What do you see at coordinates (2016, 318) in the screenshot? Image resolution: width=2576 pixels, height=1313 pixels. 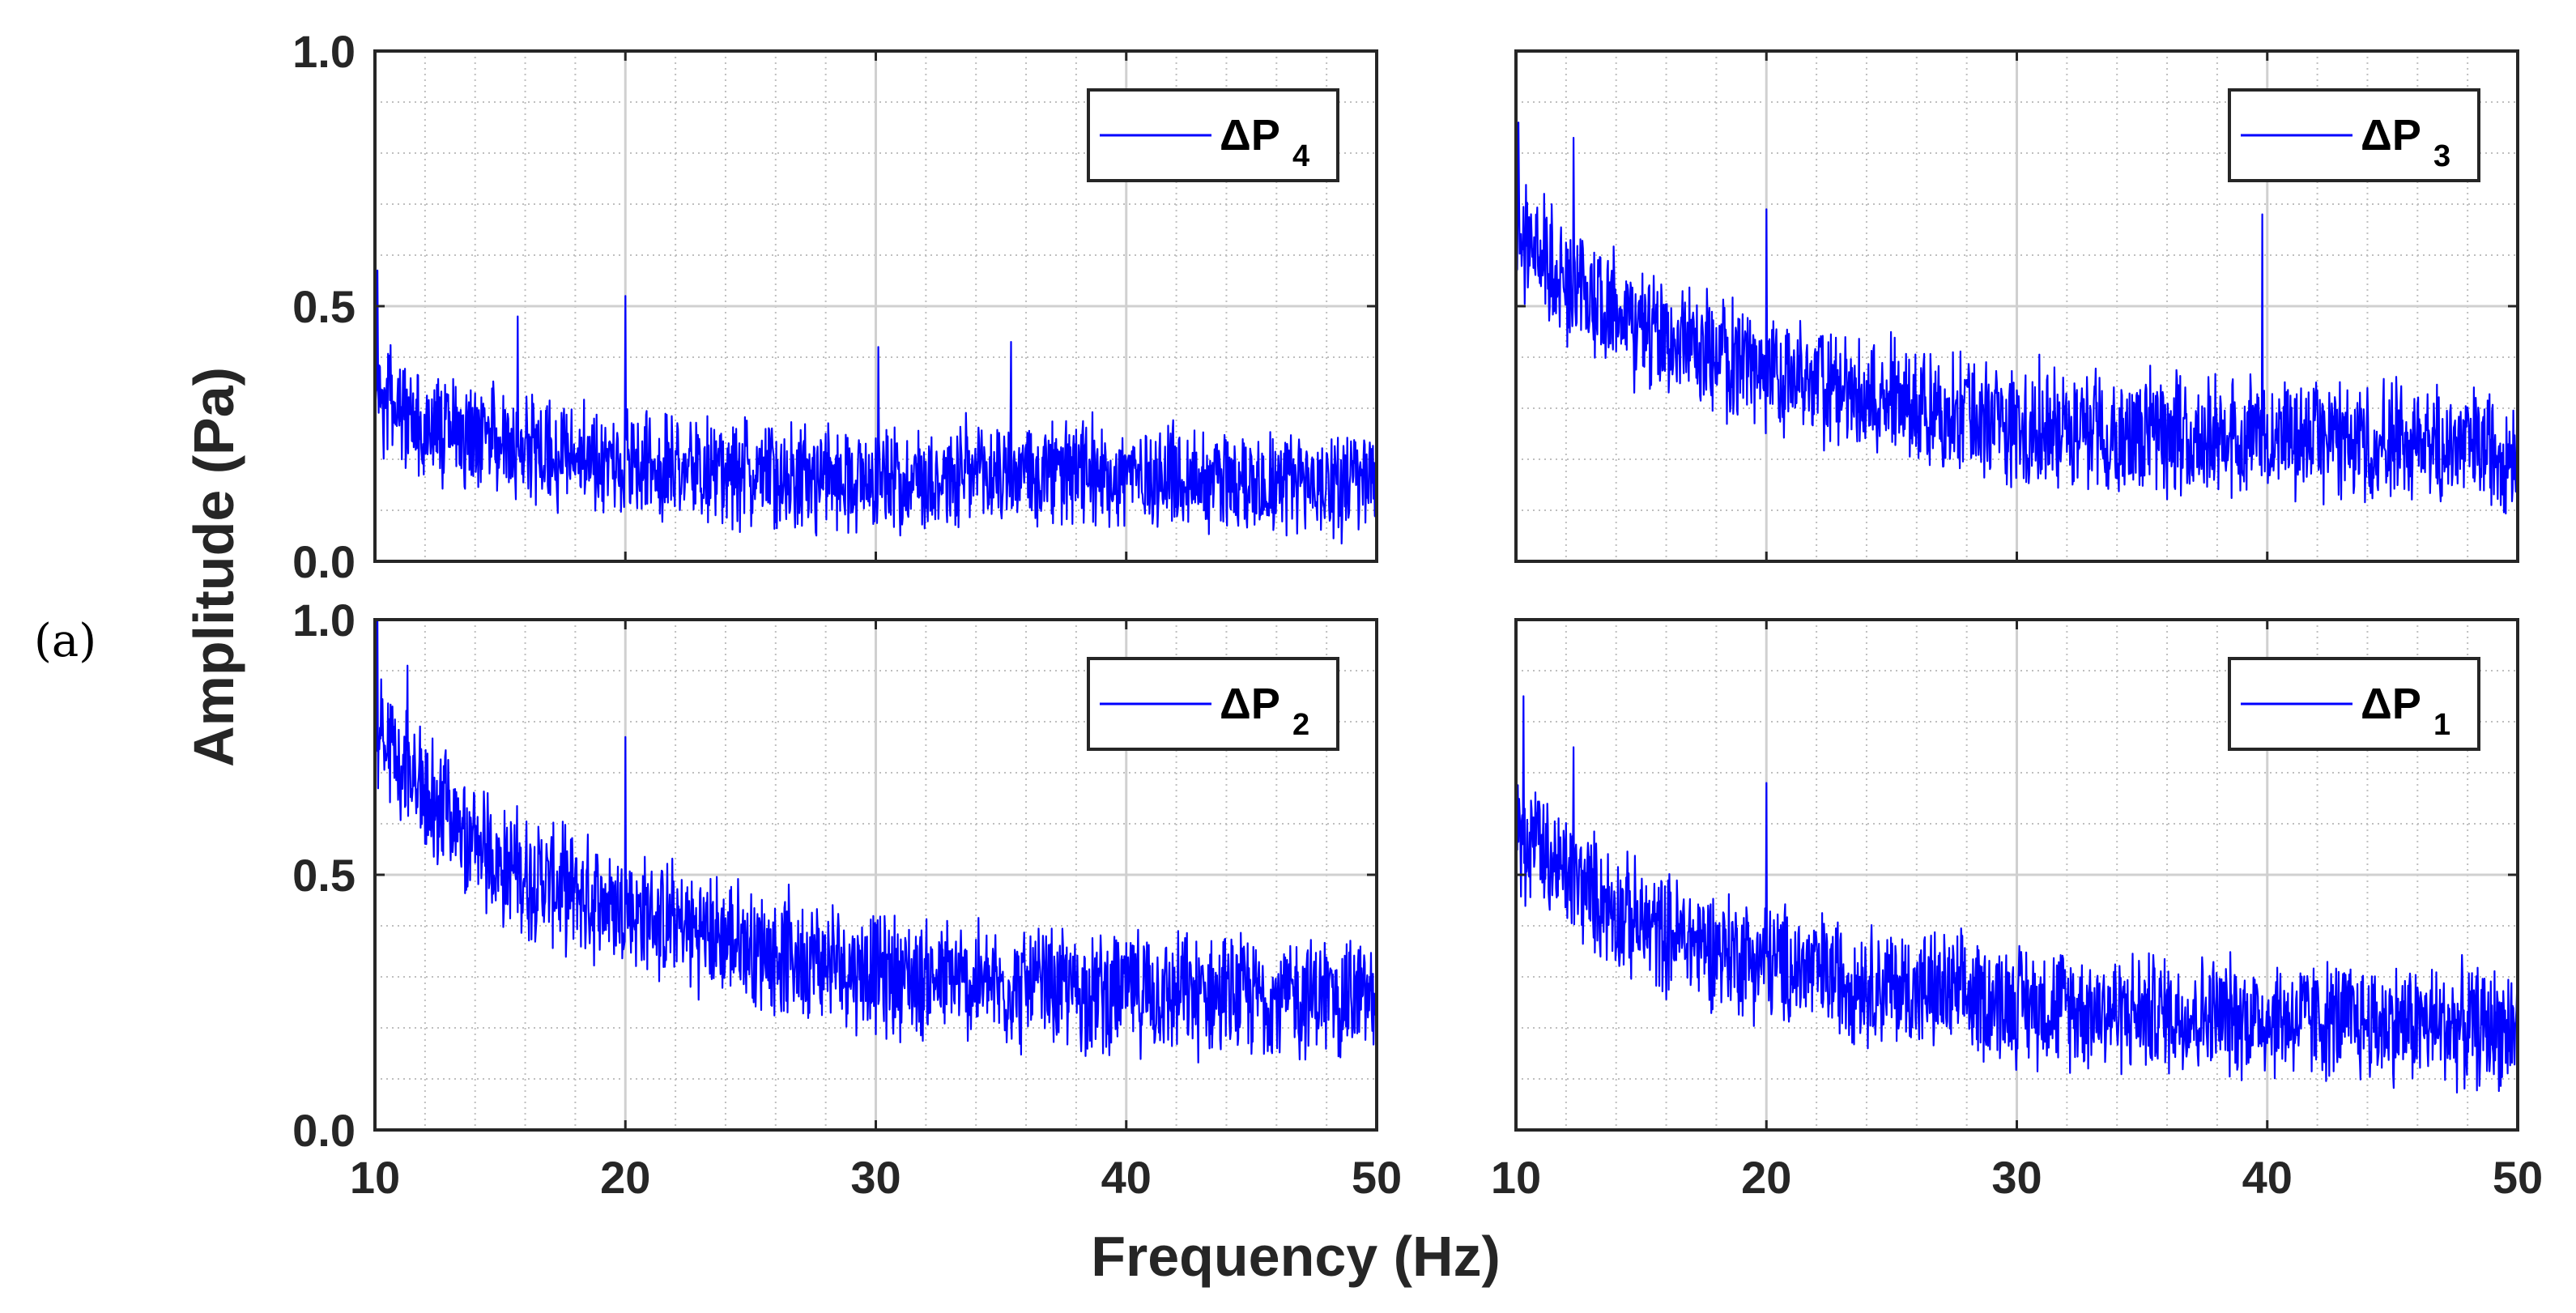 I see `series-line-ΔP3` at bounding box center [2016, 318].